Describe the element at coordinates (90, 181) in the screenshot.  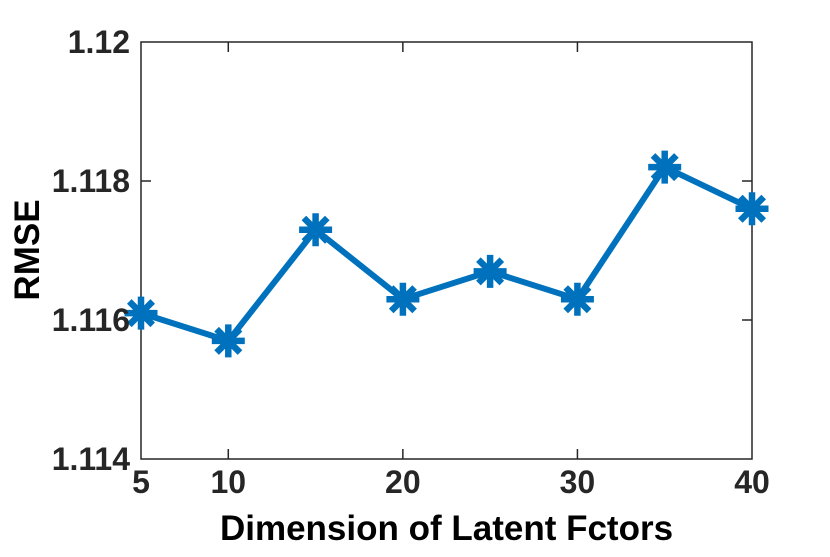
I see `y-tick-label: 1.118` at that location.